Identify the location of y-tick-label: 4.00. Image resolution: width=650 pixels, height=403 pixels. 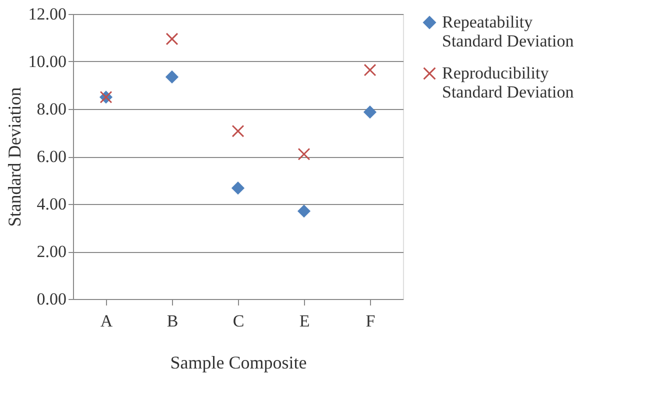
(51, 204).